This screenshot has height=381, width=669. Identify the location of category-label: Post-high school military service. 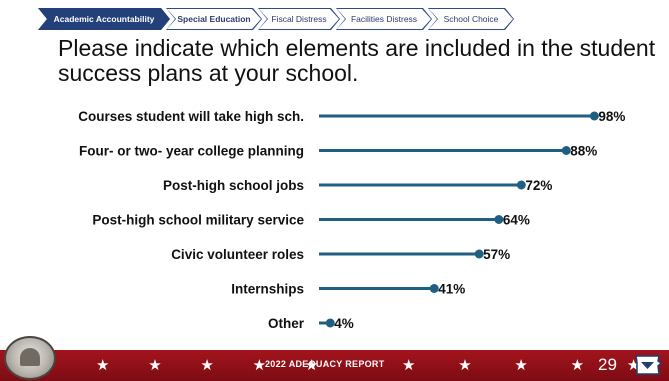
(198, 220).